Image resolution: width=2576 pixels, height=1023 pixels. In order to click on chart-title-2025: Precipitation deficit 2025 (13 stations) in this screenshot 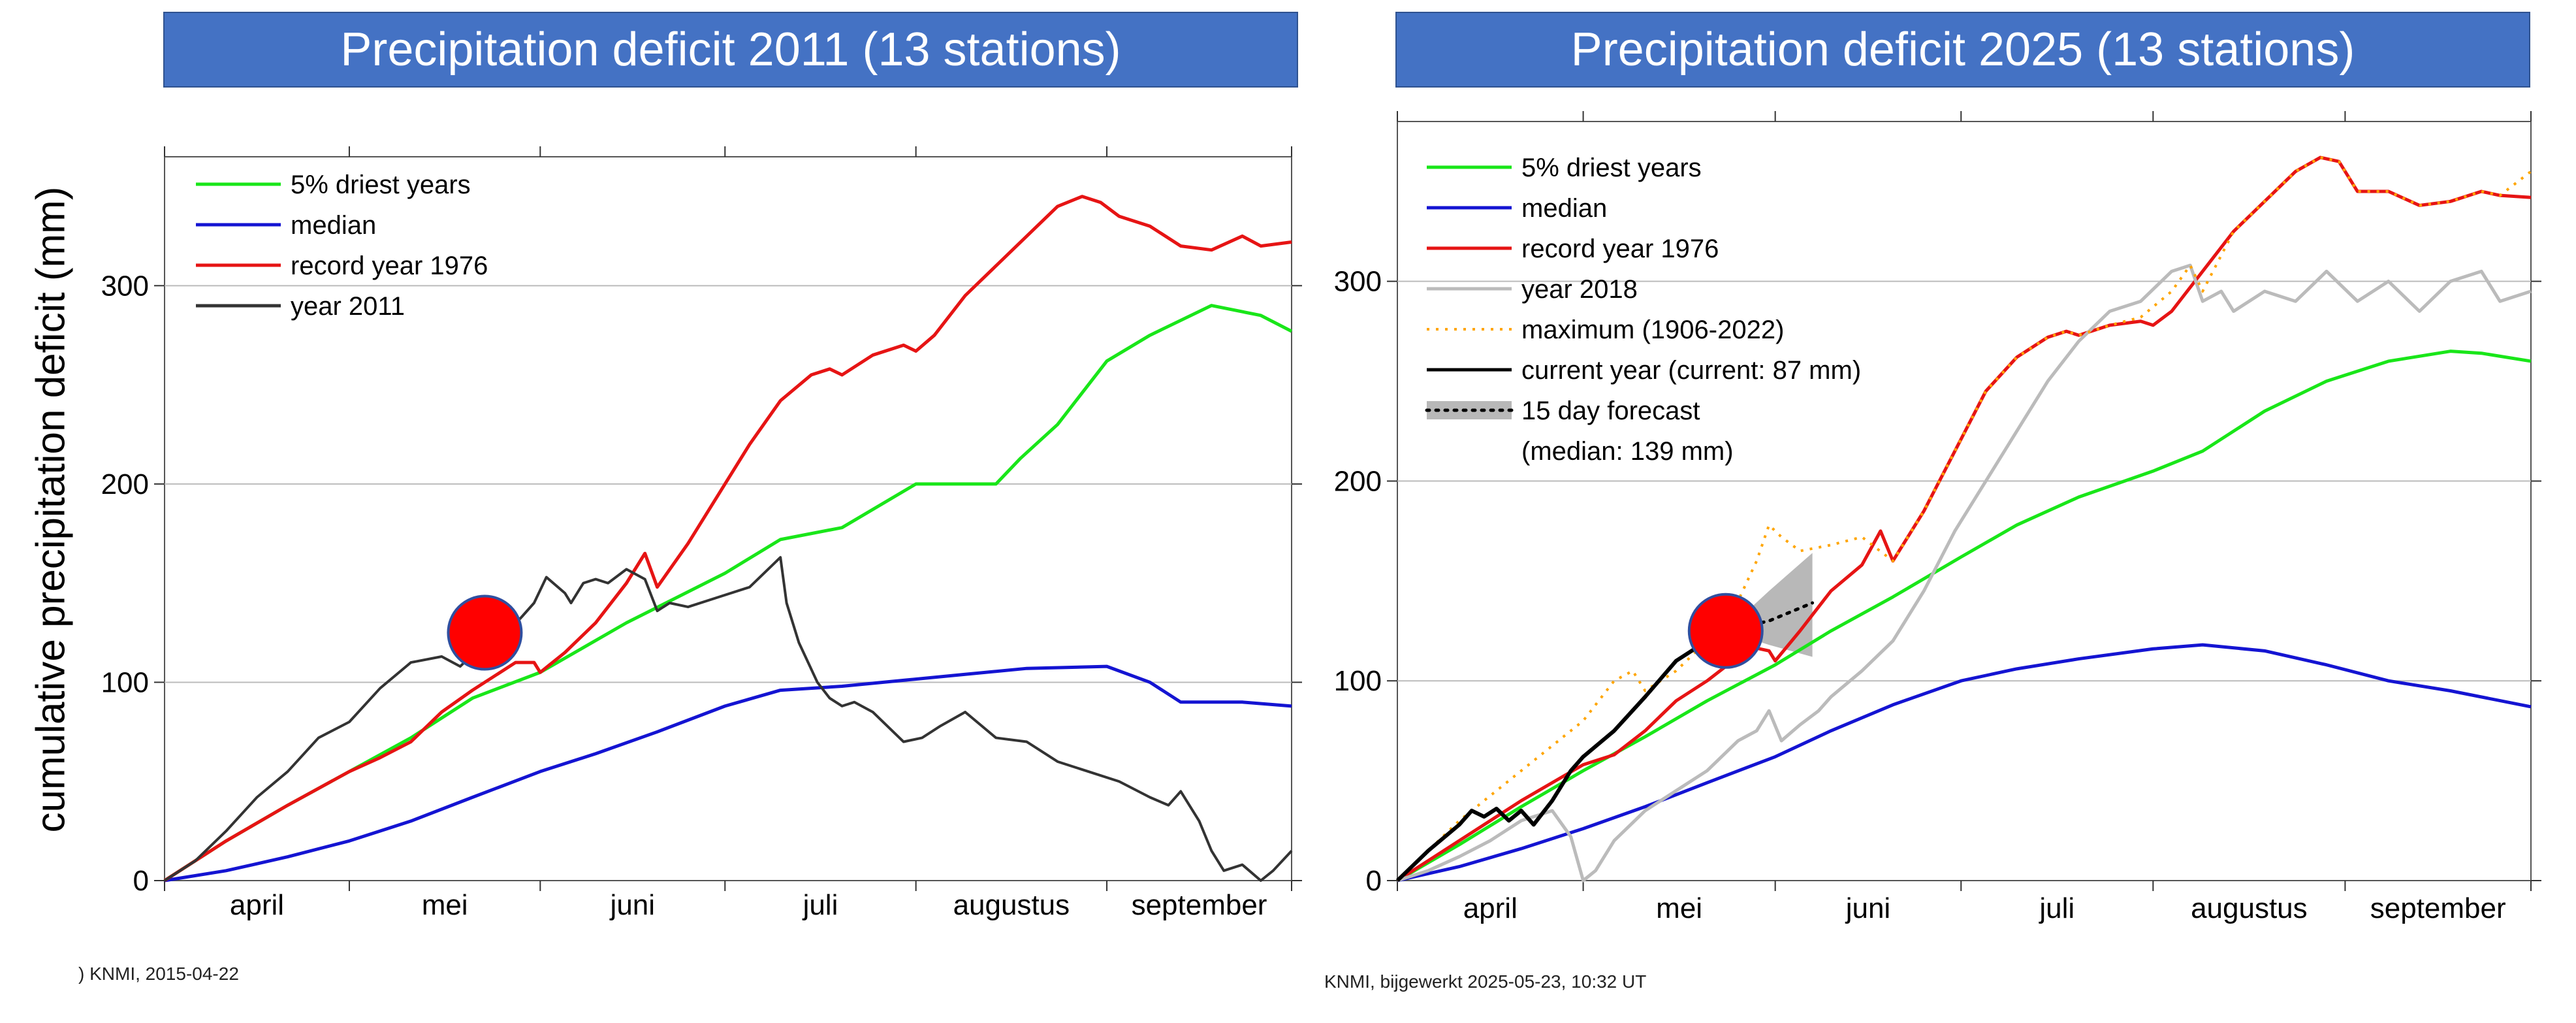, I will do `click(1963, 50)`.